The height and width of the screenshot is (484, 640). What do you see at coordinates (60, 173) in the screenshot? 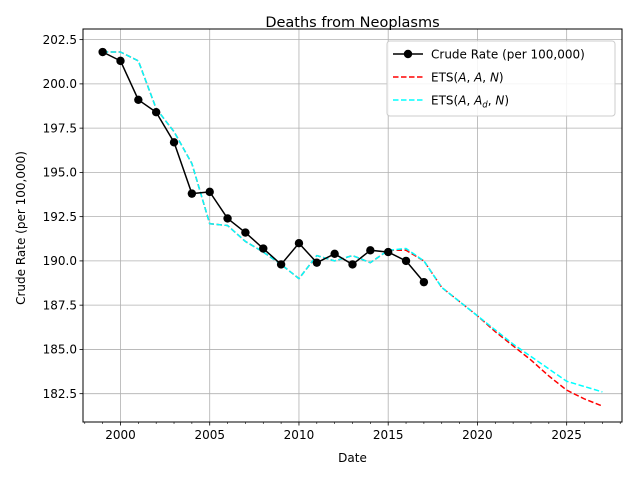
I see `y-tick-label: 195.0` at bounding box center [60, 173].